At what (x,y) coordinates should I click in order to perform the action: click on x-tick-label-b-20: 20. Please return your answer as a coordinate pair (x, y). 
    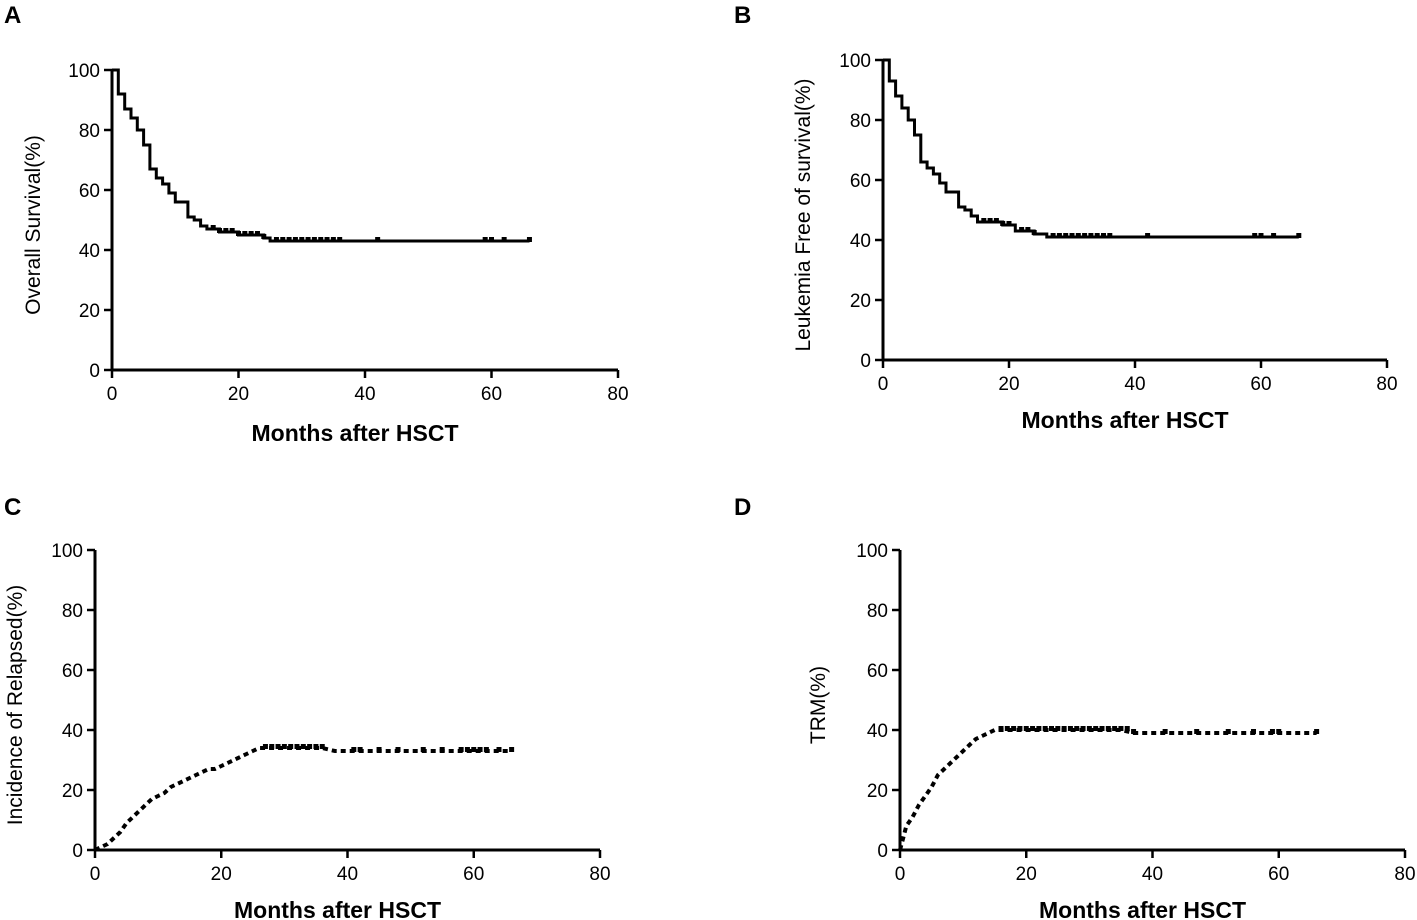
    Looking at the image, I should click on (1008, 384).